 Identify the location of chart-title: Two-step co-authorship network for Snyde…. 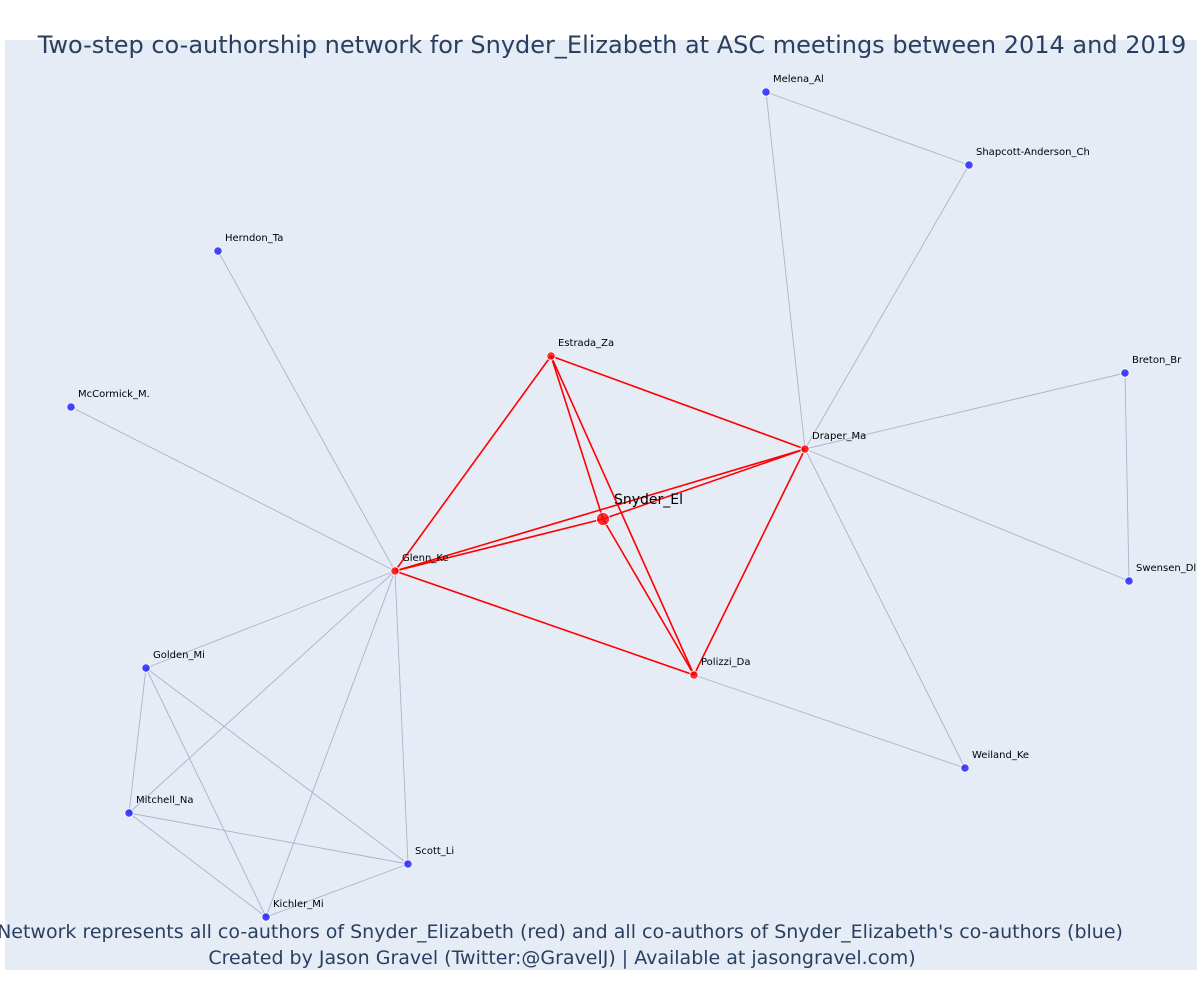
(612, 45).